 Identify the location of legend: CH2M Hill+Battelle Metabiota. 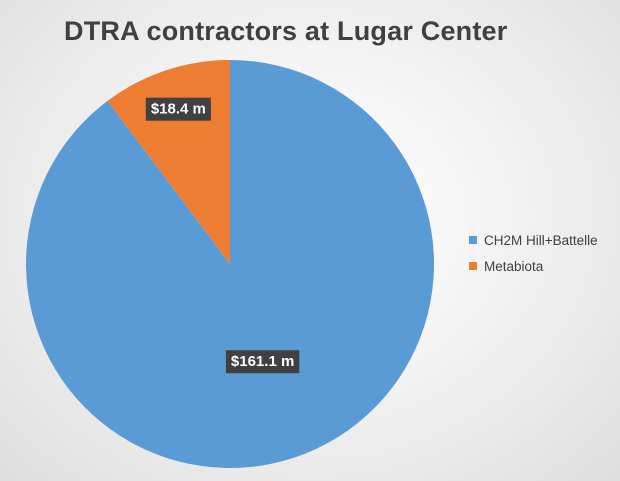
(533, 253).